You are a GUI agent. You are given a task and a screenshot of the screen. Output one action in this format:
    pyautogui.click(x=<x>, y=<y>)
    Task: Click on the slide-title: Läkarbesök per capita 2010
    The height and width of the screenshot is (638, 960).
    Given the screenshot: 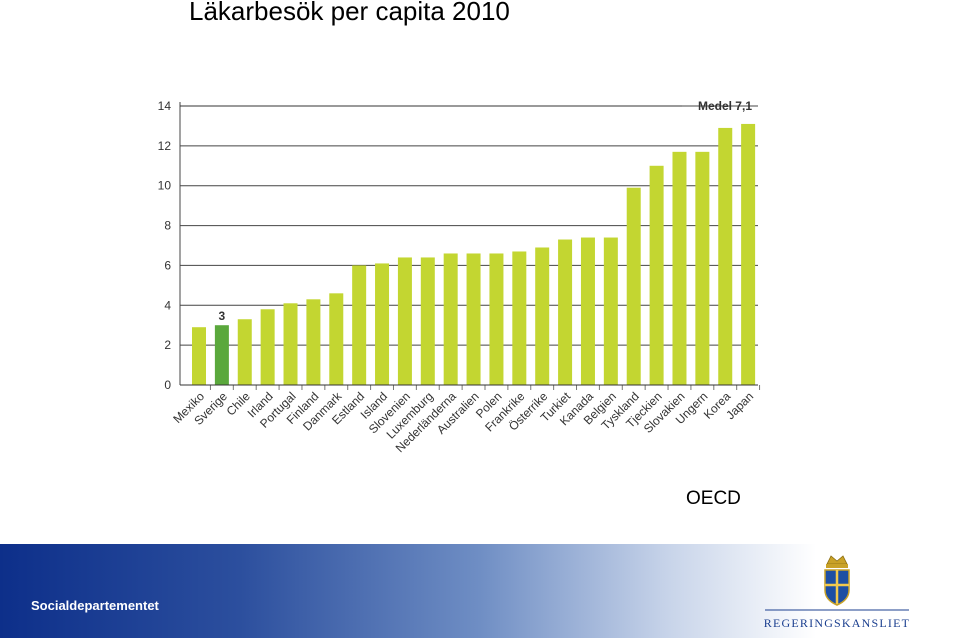 What is the action you would take?
    pyautogui.click(x=349, y=13)
    